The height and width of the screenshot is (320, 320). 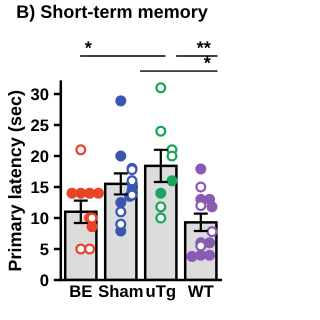 What do you see at coordinates (40, 218) in the screenshot?
I see `y-tick-label: 10` at bounding box center [40, 218].